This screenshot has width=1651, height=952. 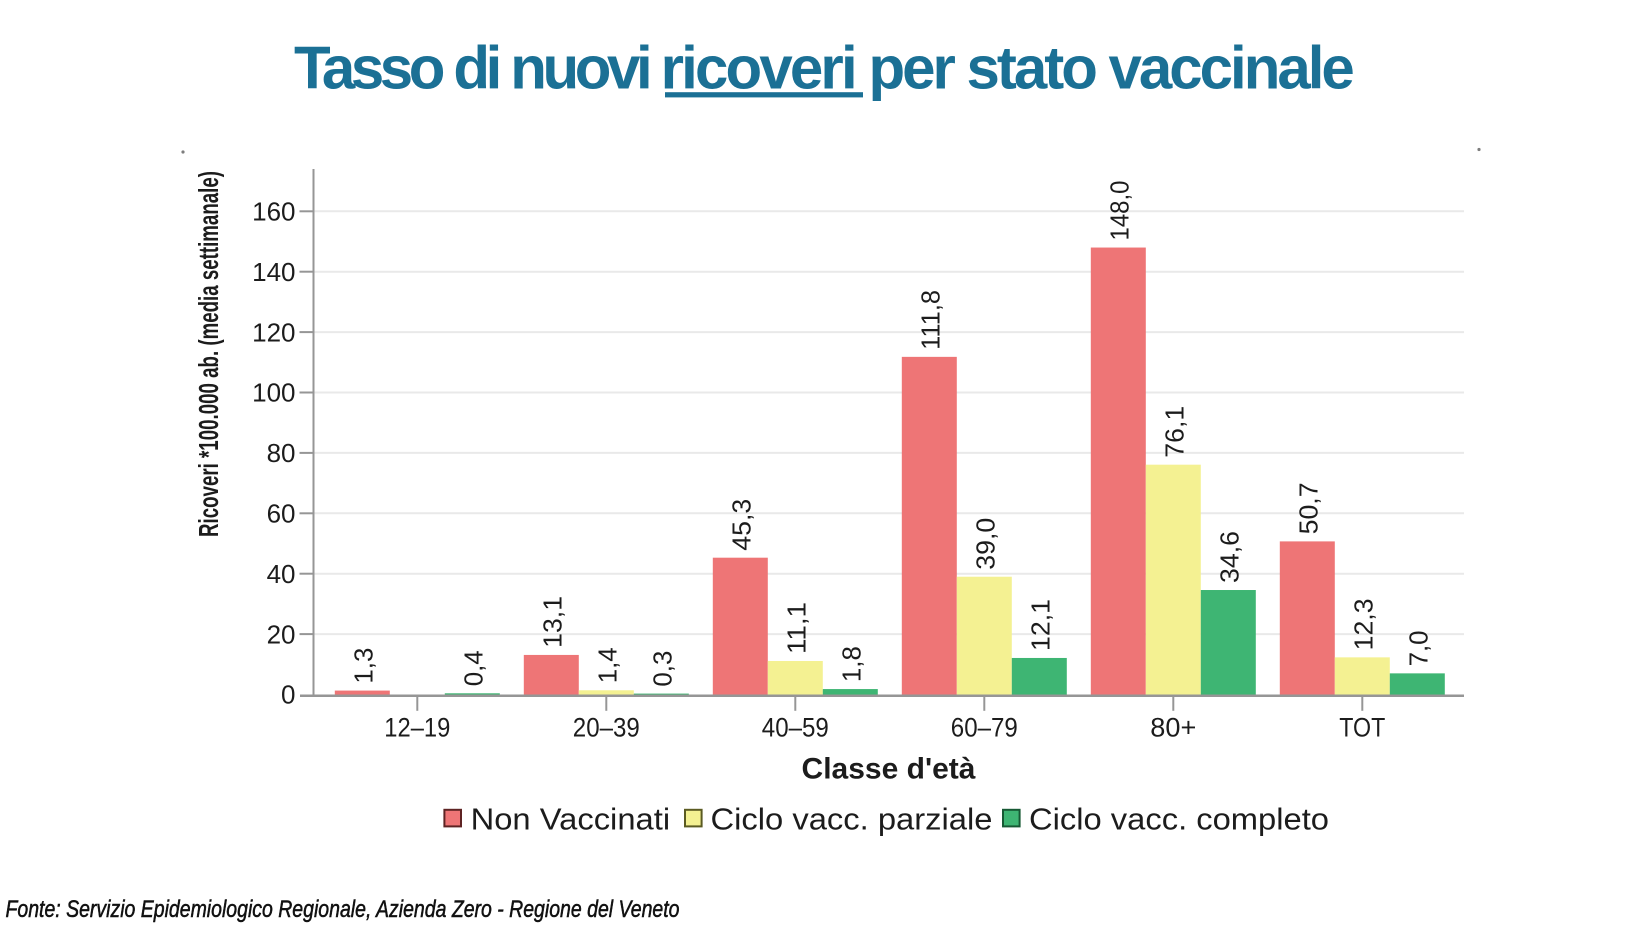 What do you see at coordinates (1173, 728) in the screenshot?
I see `svg-text: 80+` at bounding box center [1173, 728].